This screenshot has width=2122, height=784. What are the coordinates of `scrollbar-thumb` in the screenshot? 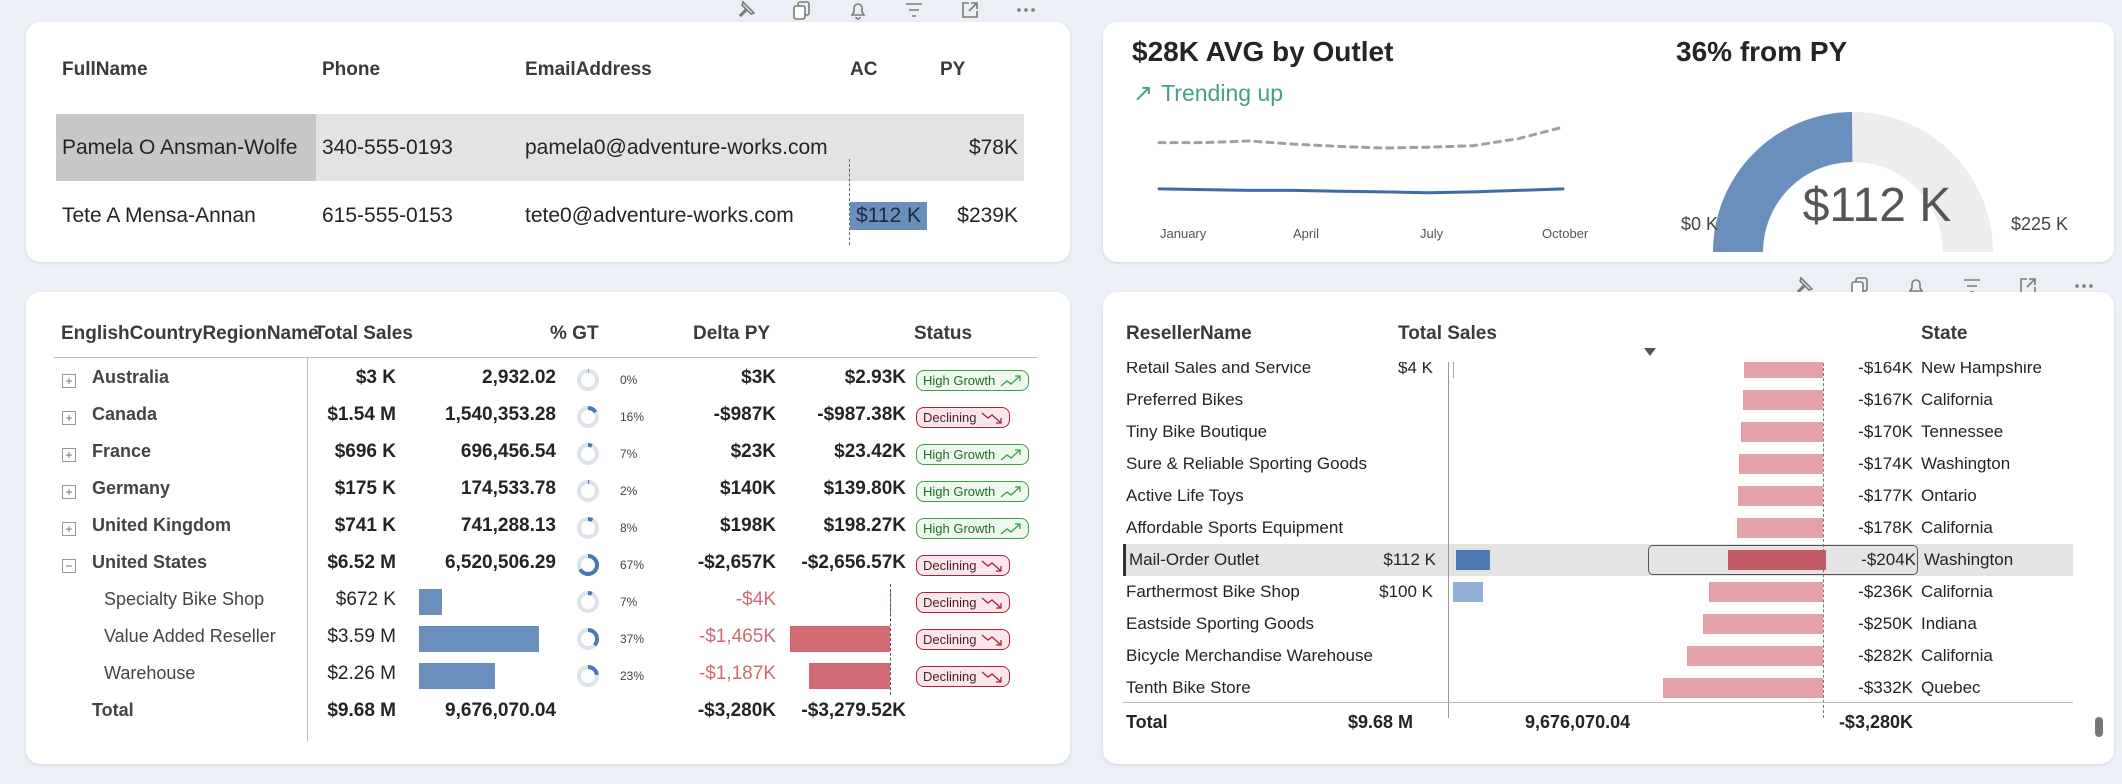 It's located at (2099, 727).